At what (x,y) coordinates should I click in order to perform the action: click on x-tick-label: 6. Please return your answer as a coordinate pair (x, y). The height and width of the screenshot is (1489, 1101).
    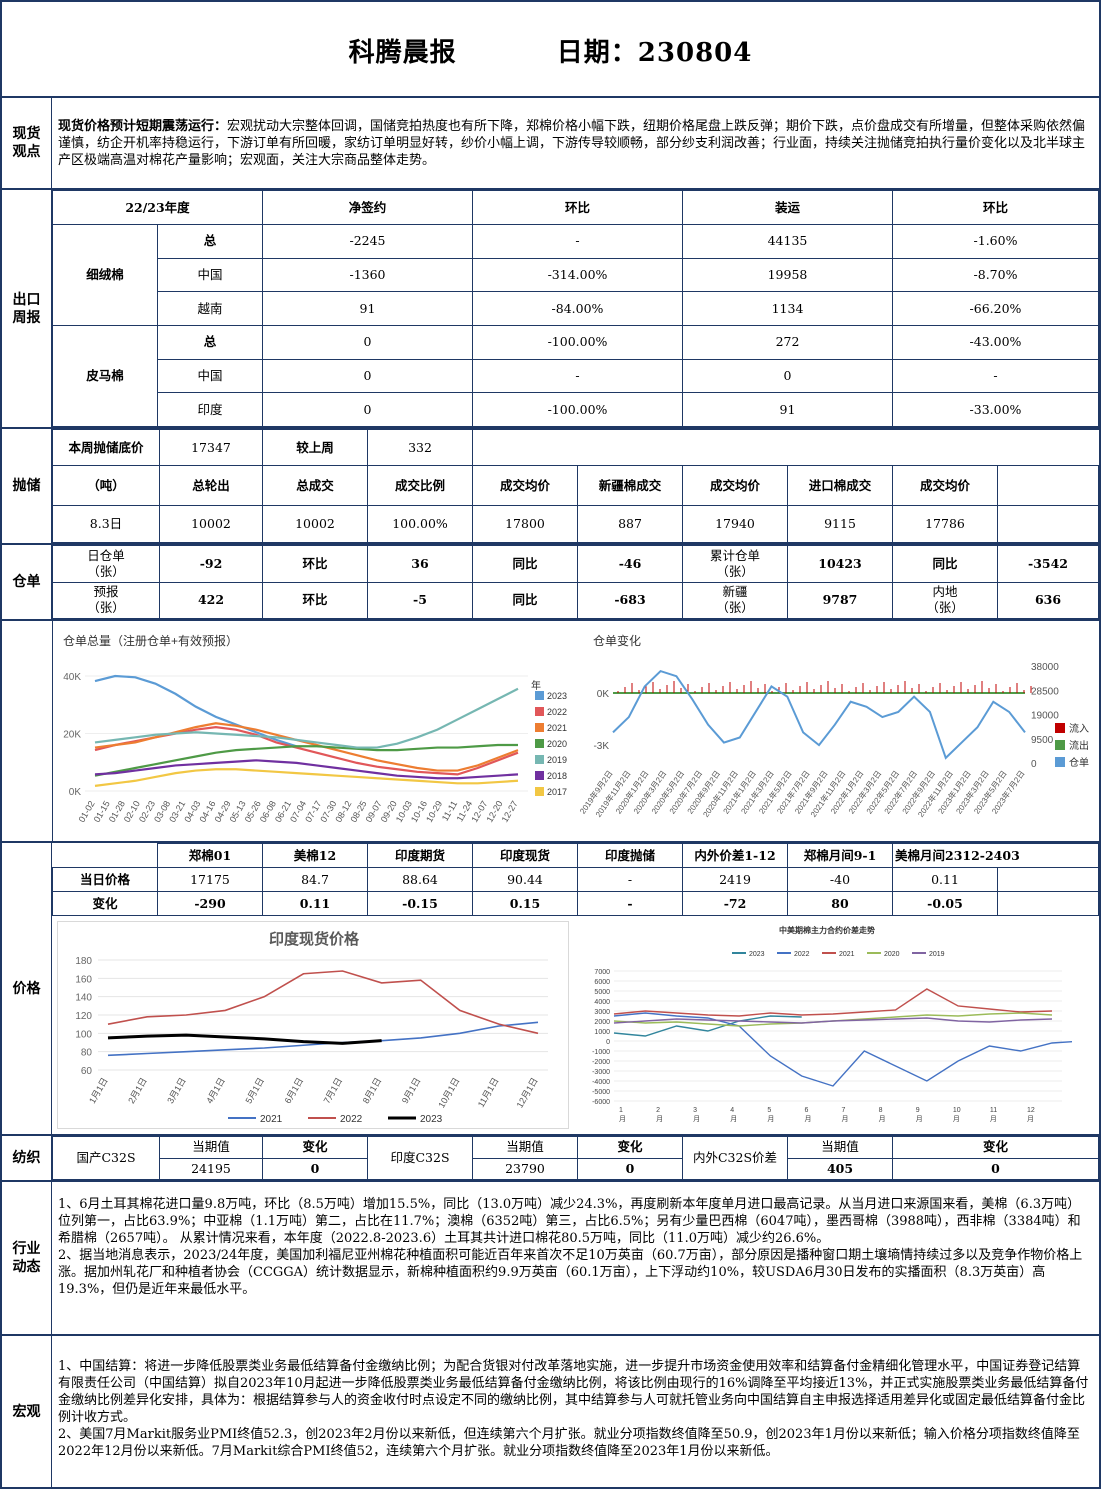
    Looking at the image, I should click on (806, 1110).